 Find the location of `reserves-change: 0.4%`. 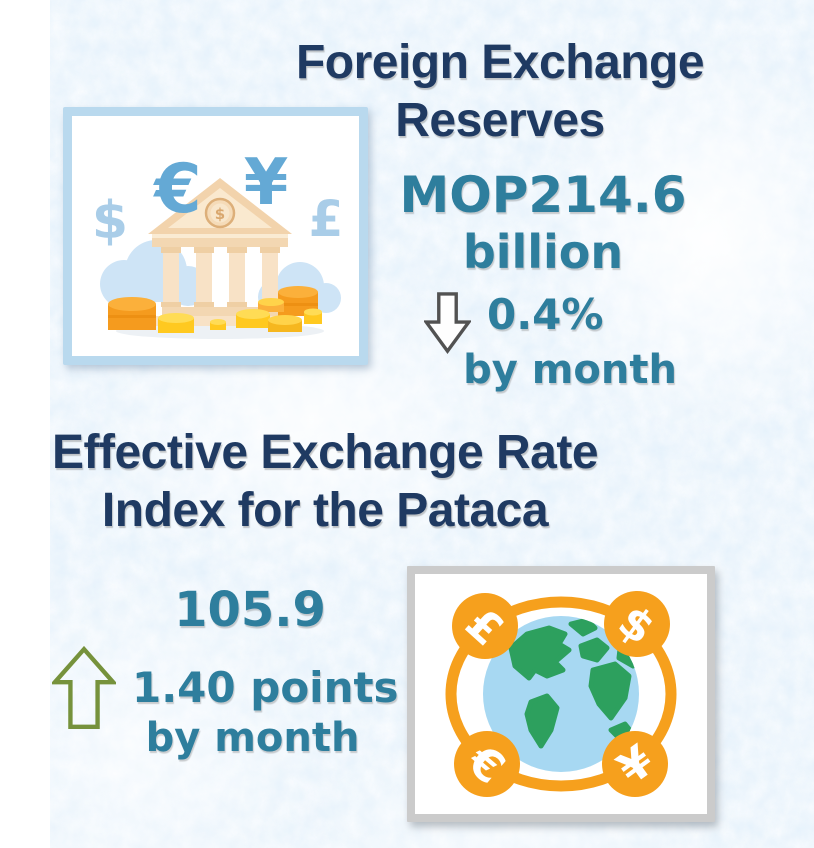

reserves-change: 0.4% is located at coordinates (513, 323).